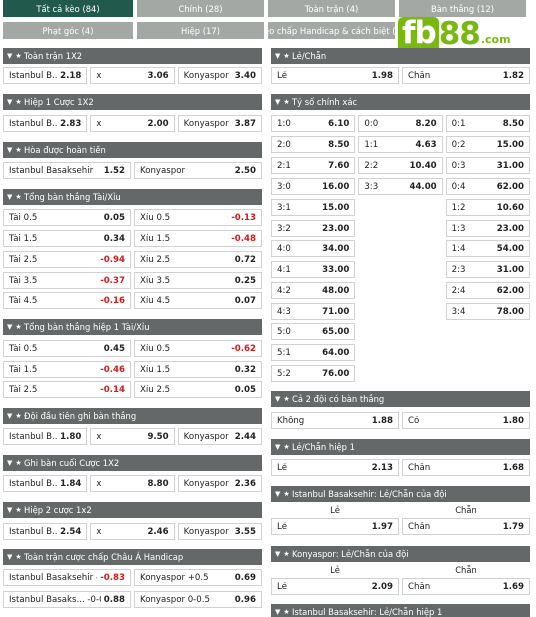 The image size is (536, 617). I want to click on both-teams-to-score-header: ▼★ Cả 2 đội có bàn thắng, so click(400, 399).